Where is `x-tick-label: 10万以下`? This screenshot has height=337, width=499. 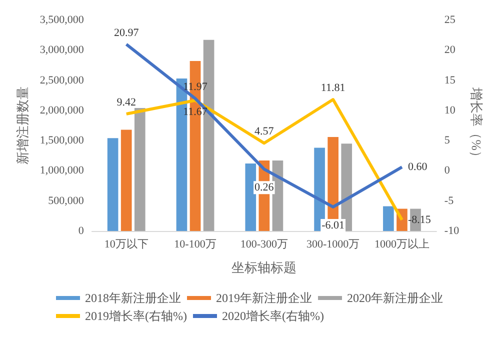
x-tick-label: 10万以下 is located at coordinates (126, 244).